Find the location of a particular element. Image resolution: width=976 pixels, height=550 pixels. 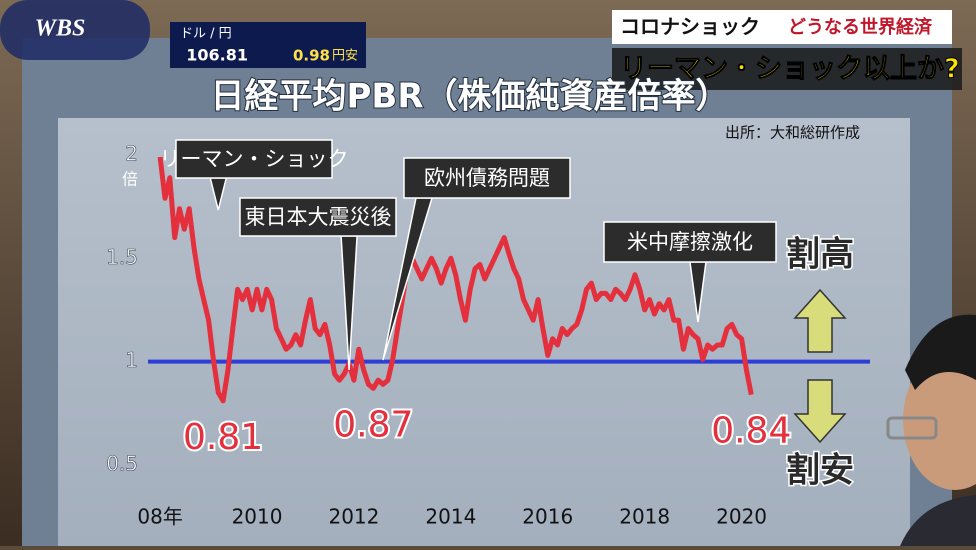

x-tick-label: 2012 is located at coordinates (353, 517).